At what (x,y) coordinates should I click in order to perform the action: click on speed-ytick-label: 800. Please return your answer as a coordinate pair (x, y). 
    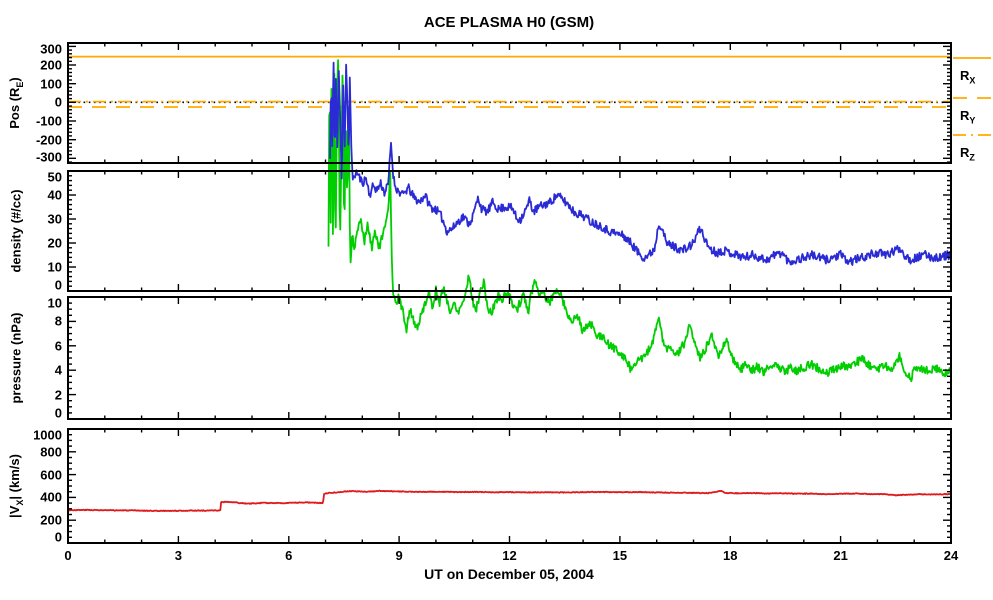
    Looking at the image, I should click on (51, 452).